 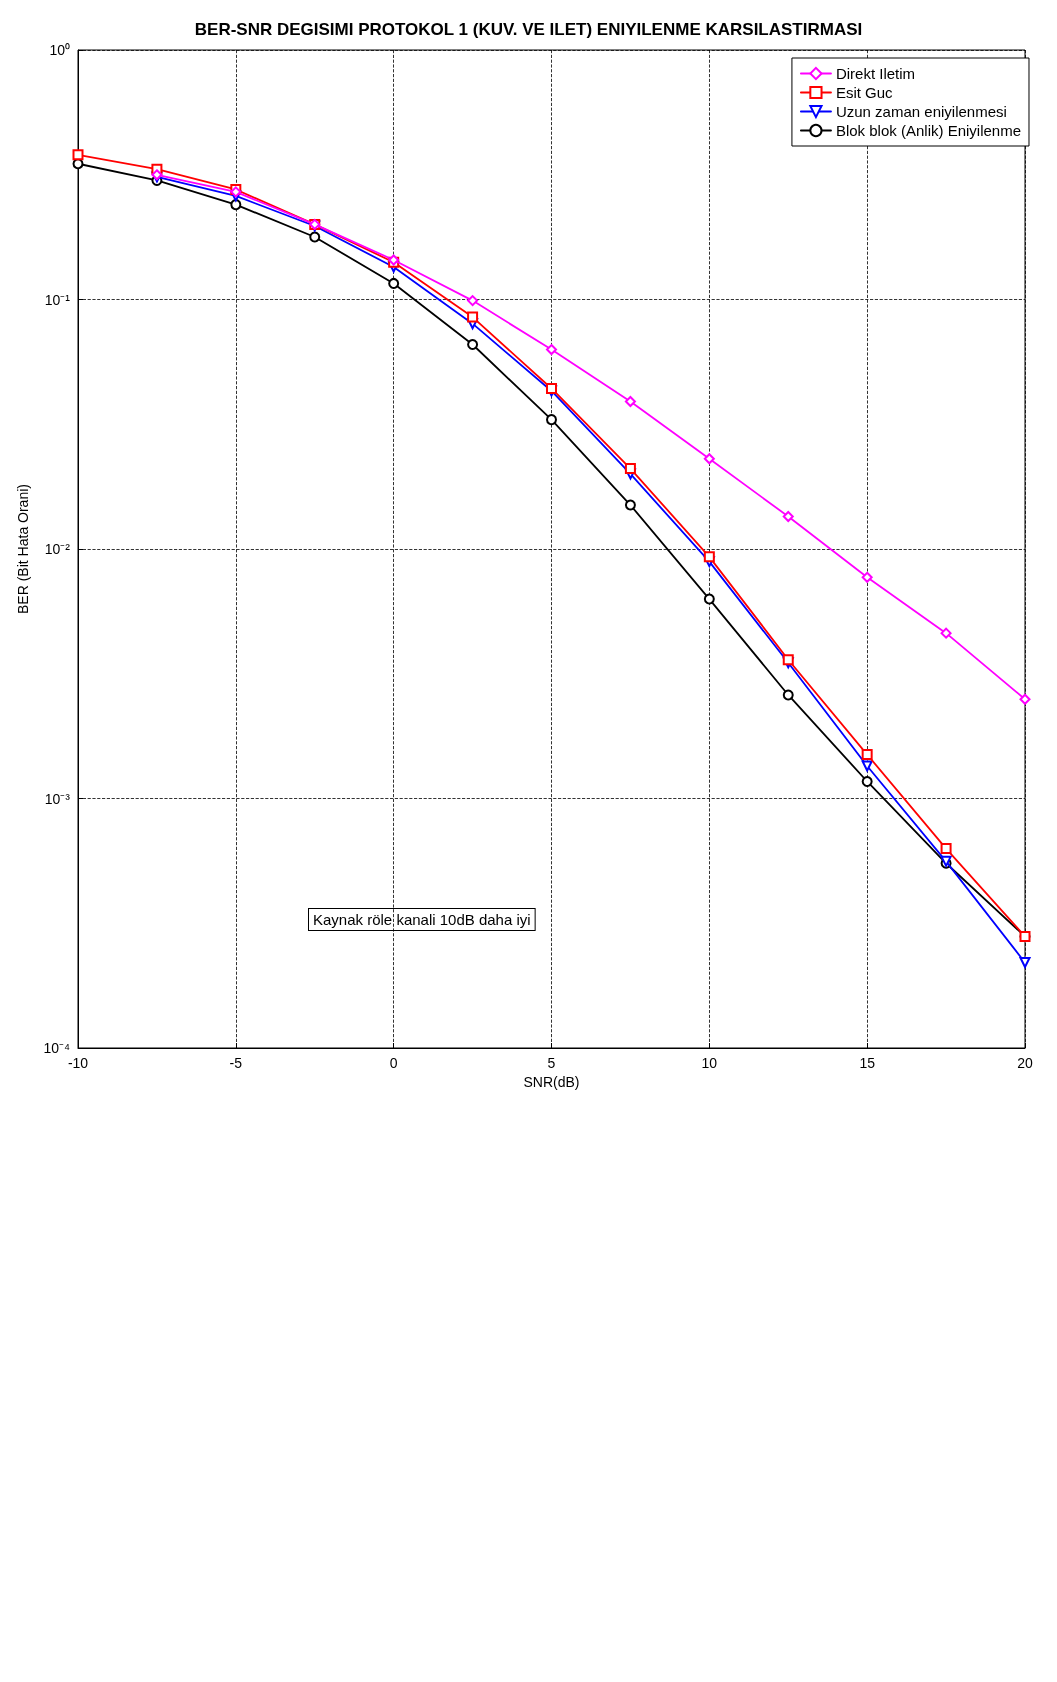 What do you see at coordinates (57, 798) in the screenshot?
I see `y-tick-label: 10⁻³` at bounding box center [57, 798].